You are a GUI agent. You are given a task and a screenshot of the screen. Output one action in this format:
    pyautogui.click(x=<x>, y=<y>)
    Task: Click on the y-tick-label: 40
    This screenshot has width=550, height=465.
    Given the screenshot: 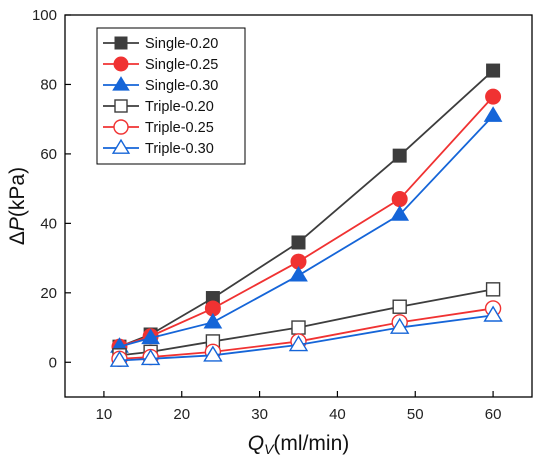 What is the action you would take?
    pyautogui.click(x=48, y=223)
    